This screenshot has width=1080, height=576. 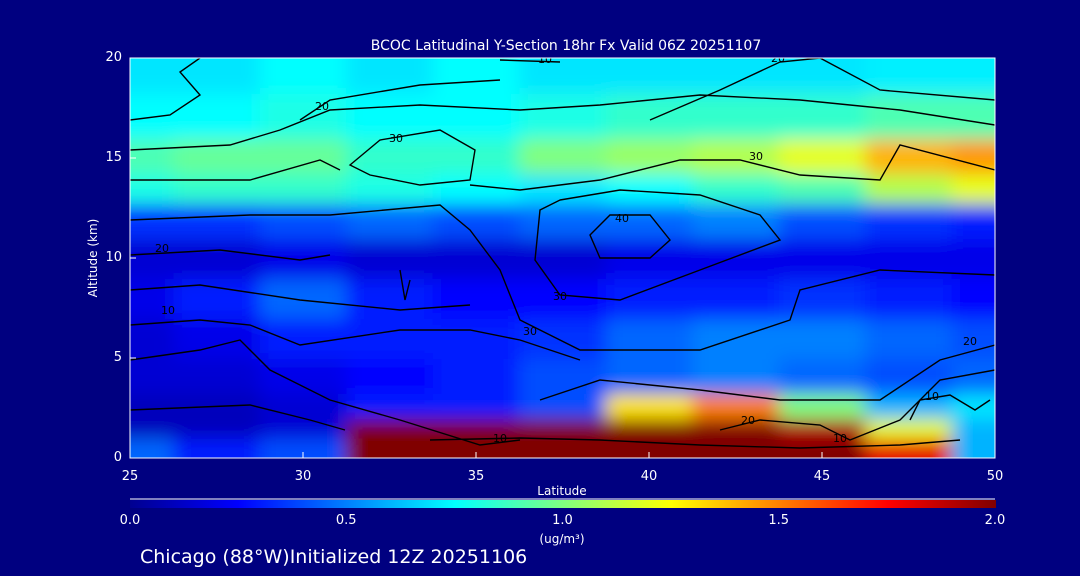 I want to click on x-tick-label: 35, so click(x=476, y=476).